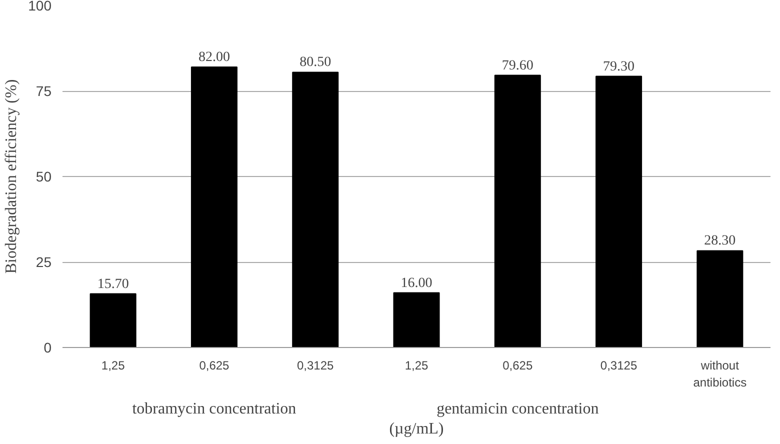 The height and width of the screenshot is (444, 780). Describe the element at coordinates (44, 262) in the screenshot. I see `y-tick-label: 25` at that location.